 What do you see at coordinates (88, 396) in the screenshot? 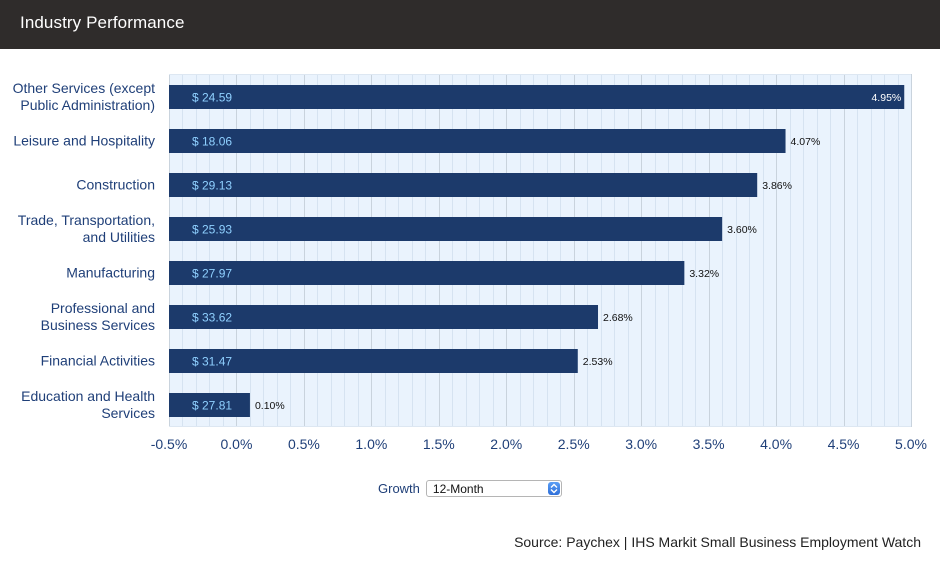
I see `category-label: Education and Health` at bounding box center [88, 396].